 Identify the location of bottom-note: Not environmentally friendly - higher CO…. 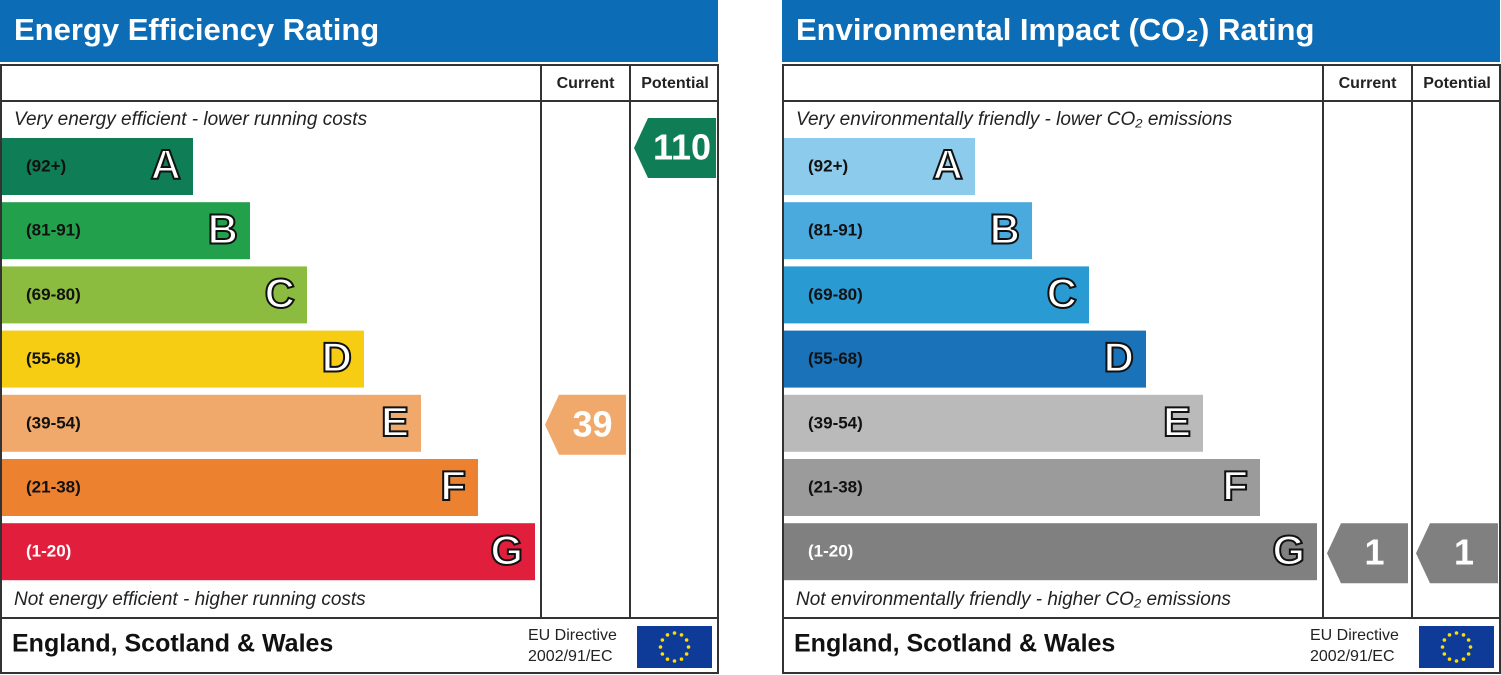
(1013, 599).